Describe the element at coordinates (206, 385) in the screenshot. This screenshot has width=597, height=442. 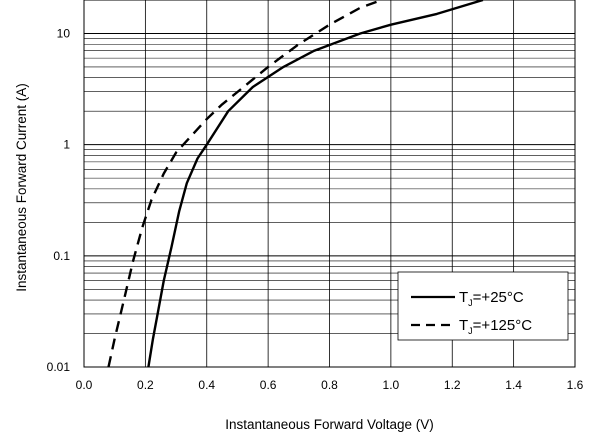
I see `x-tick-label: 0.4` at that location.